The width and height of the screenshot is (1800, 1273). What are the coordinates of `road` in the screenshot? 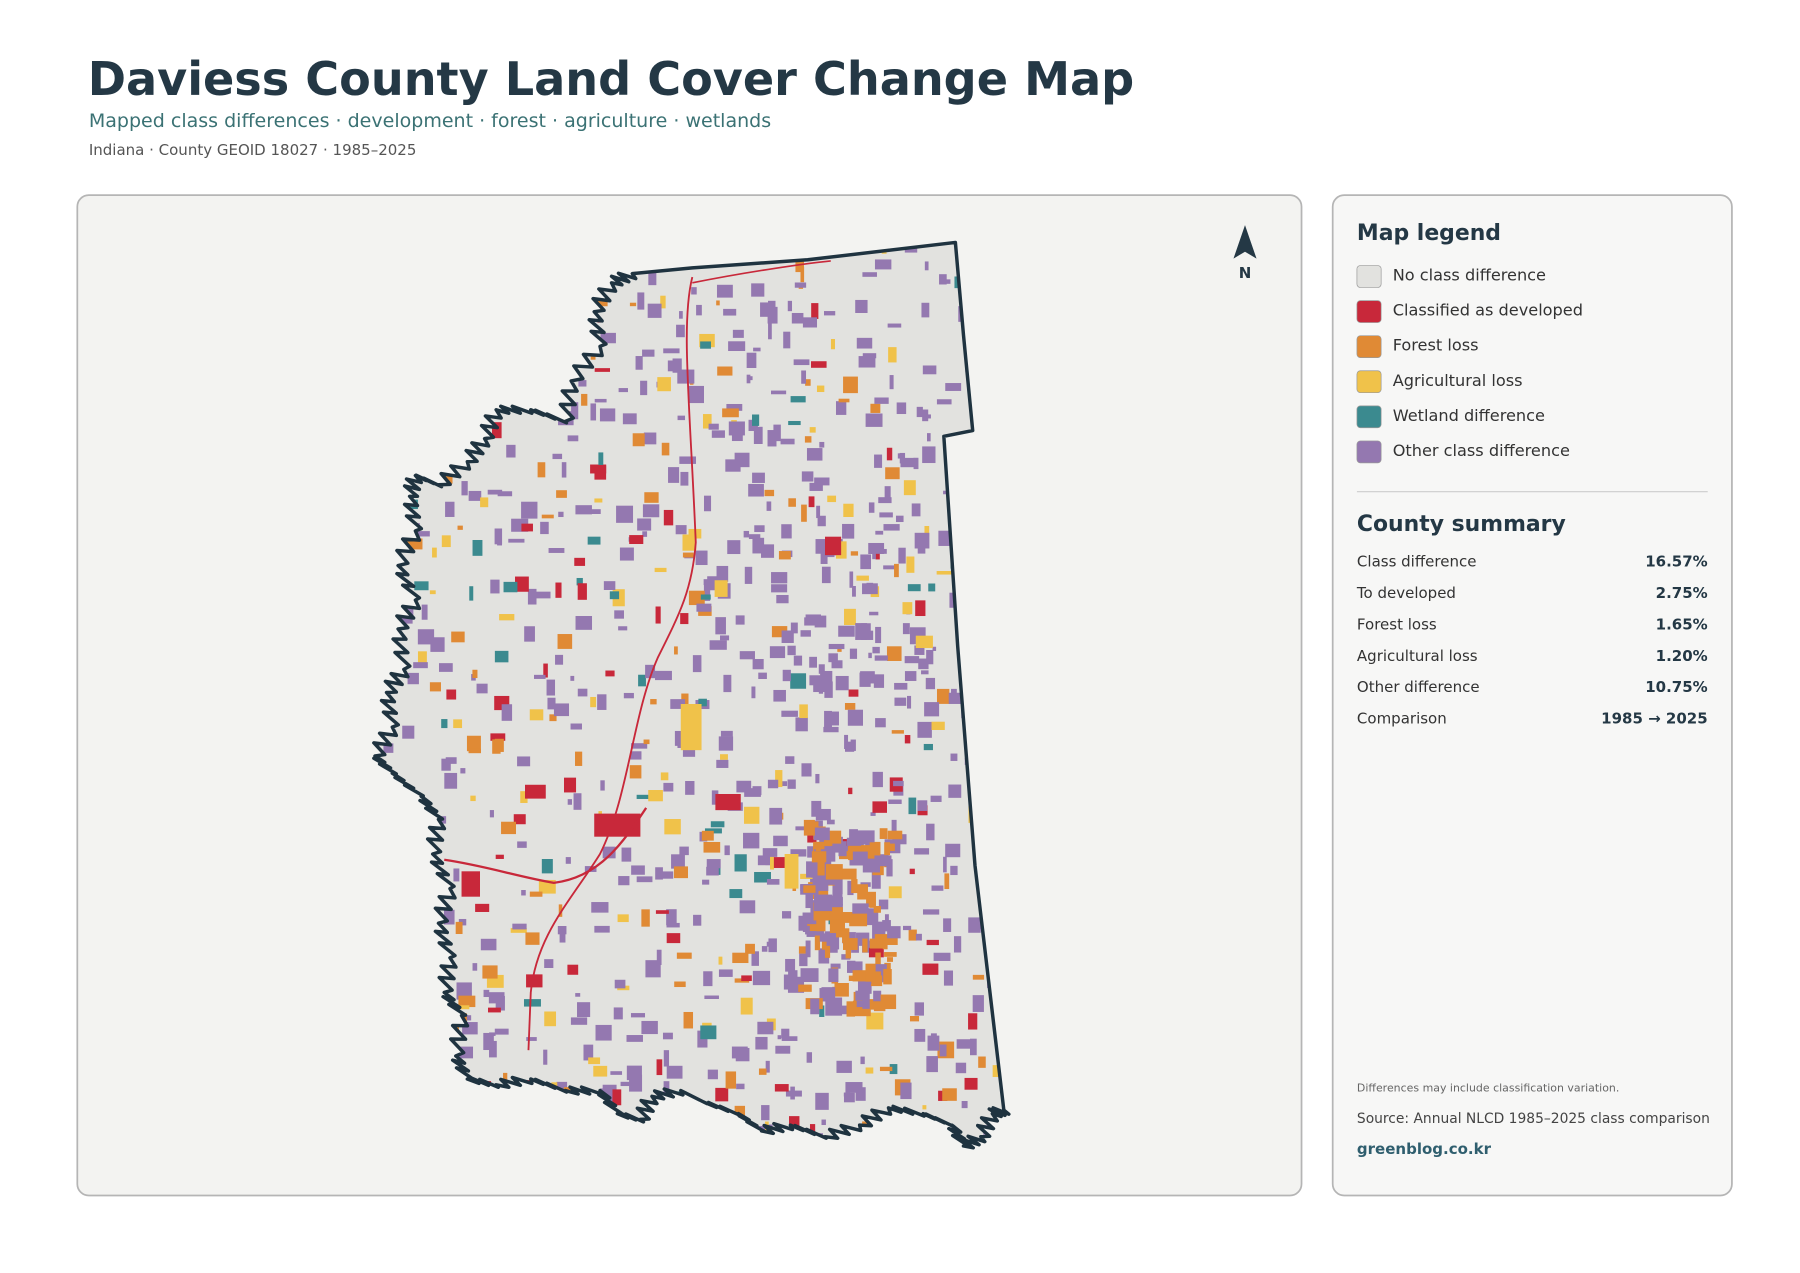 It's located at (612, 663).